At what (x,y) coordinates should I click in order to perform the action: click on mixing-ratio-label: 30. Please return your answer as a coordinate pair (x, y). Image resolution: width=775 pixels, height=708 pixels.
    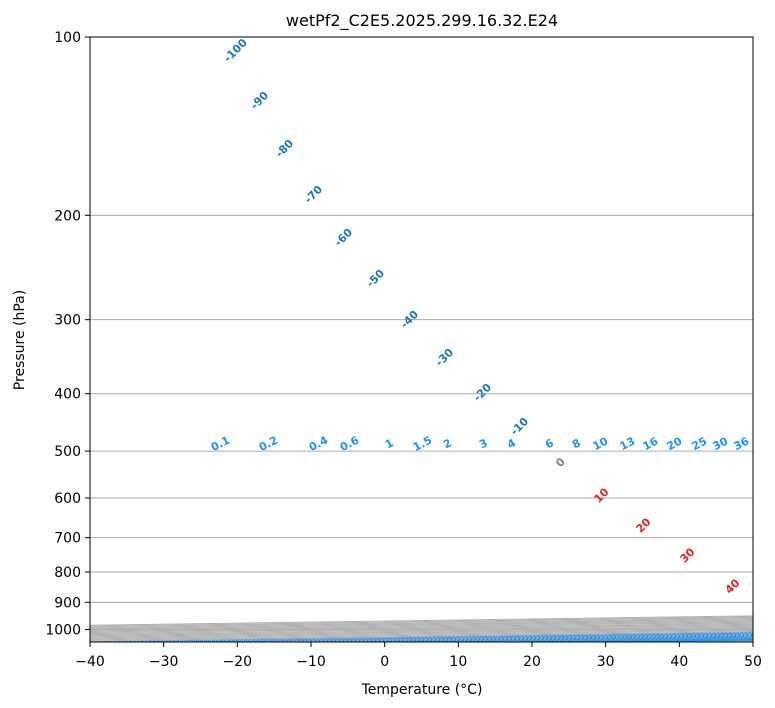
    Looking at the image, I should click on (721, 443).